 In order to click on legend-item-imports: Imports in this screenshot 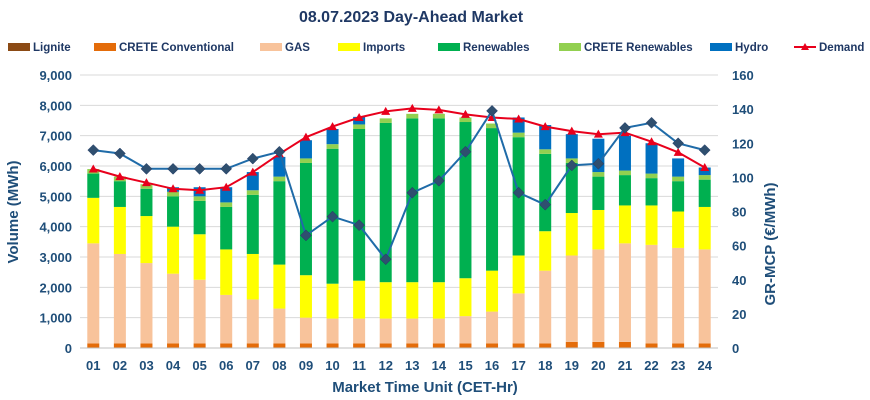, I will do `click(371, 48)`.